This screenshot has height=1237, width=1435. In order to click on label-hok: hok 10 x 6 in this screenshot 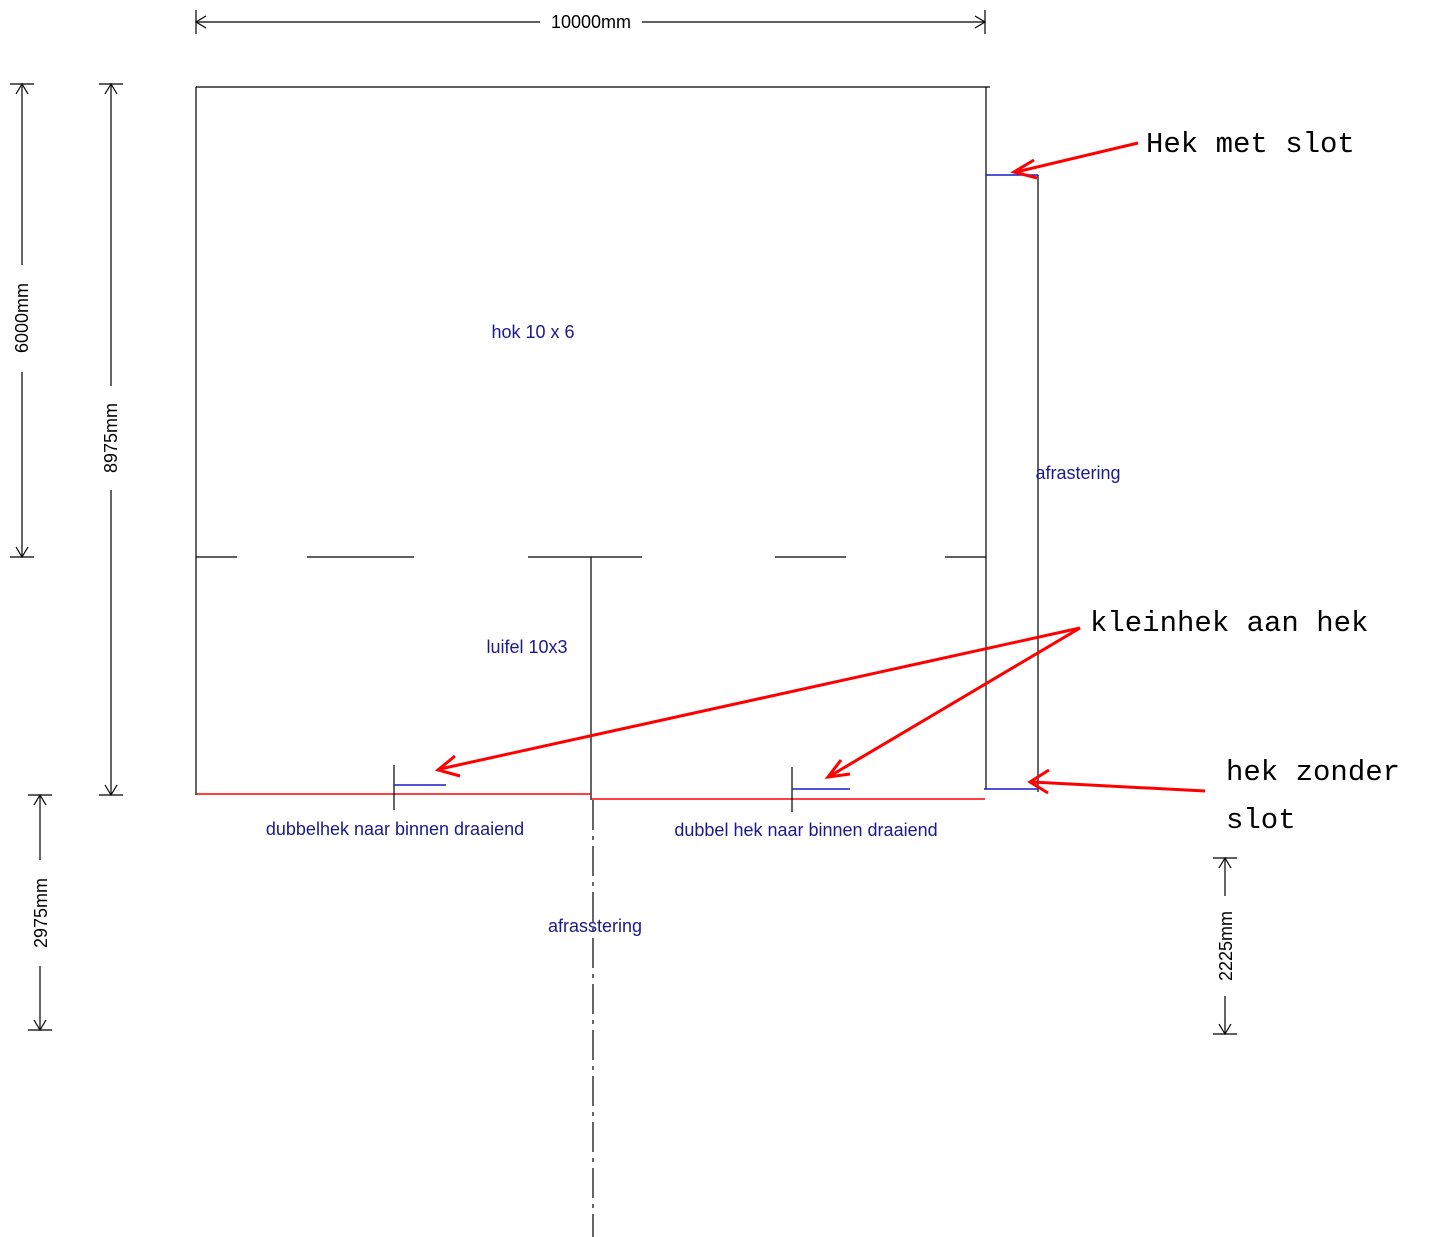, I will do `click(532, 332)`.